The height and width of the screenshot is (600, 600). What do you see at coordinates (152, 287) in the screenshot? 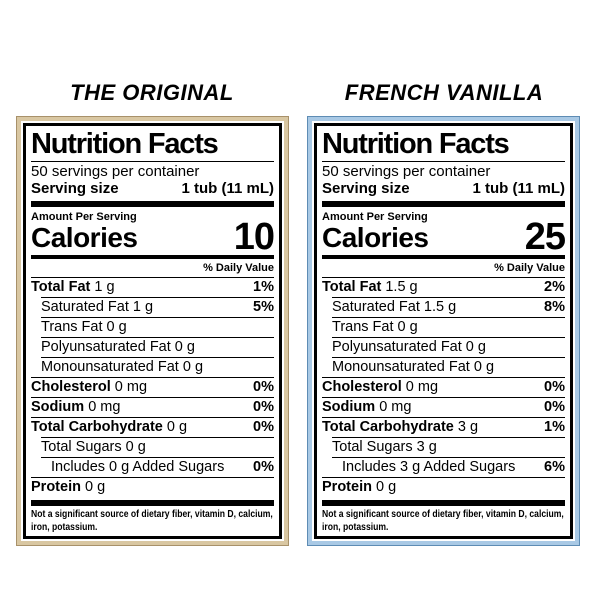
I see `nutrient-row: Total Fat 1 g 1%` at bounding box center [152, 287].